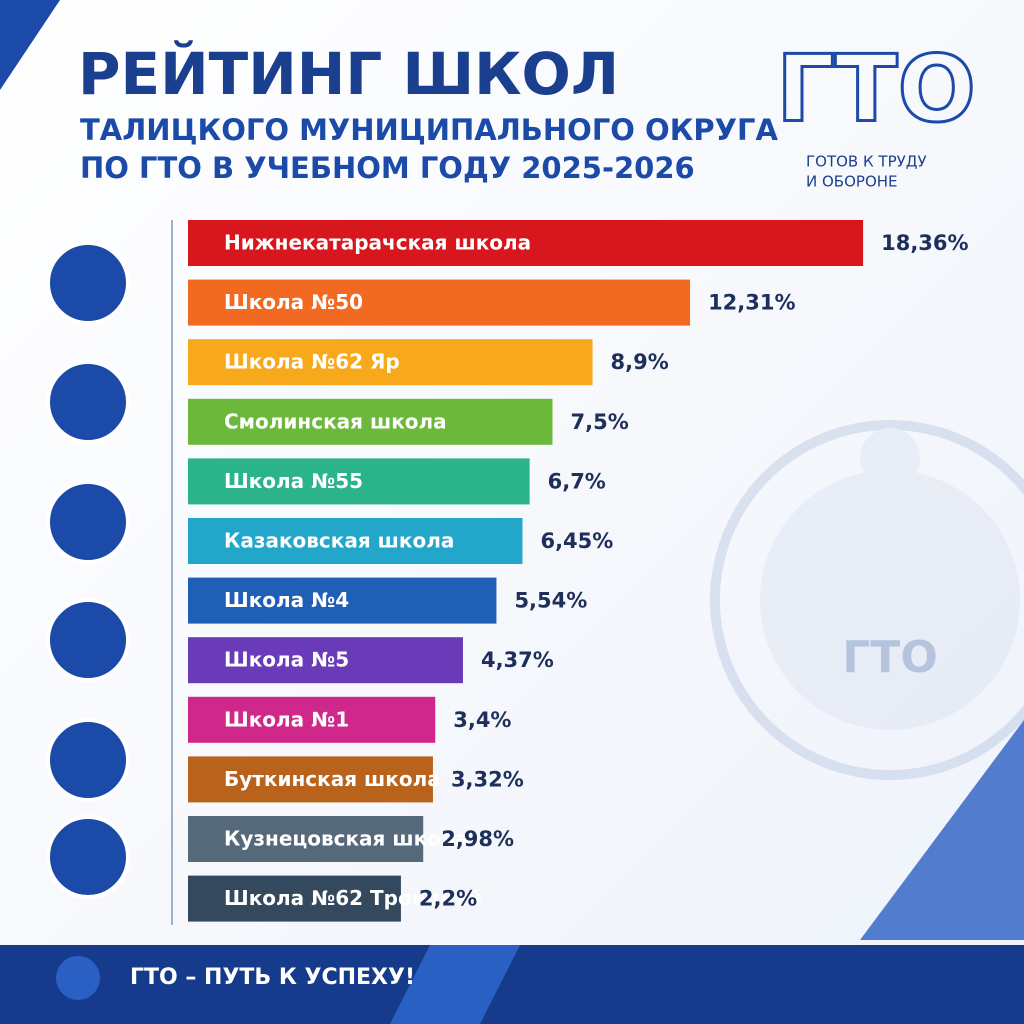  What do you see at coordinates (600, 422) in the screenshot?
I see `value-label: 7,5%` at bounding box center [600, 422].